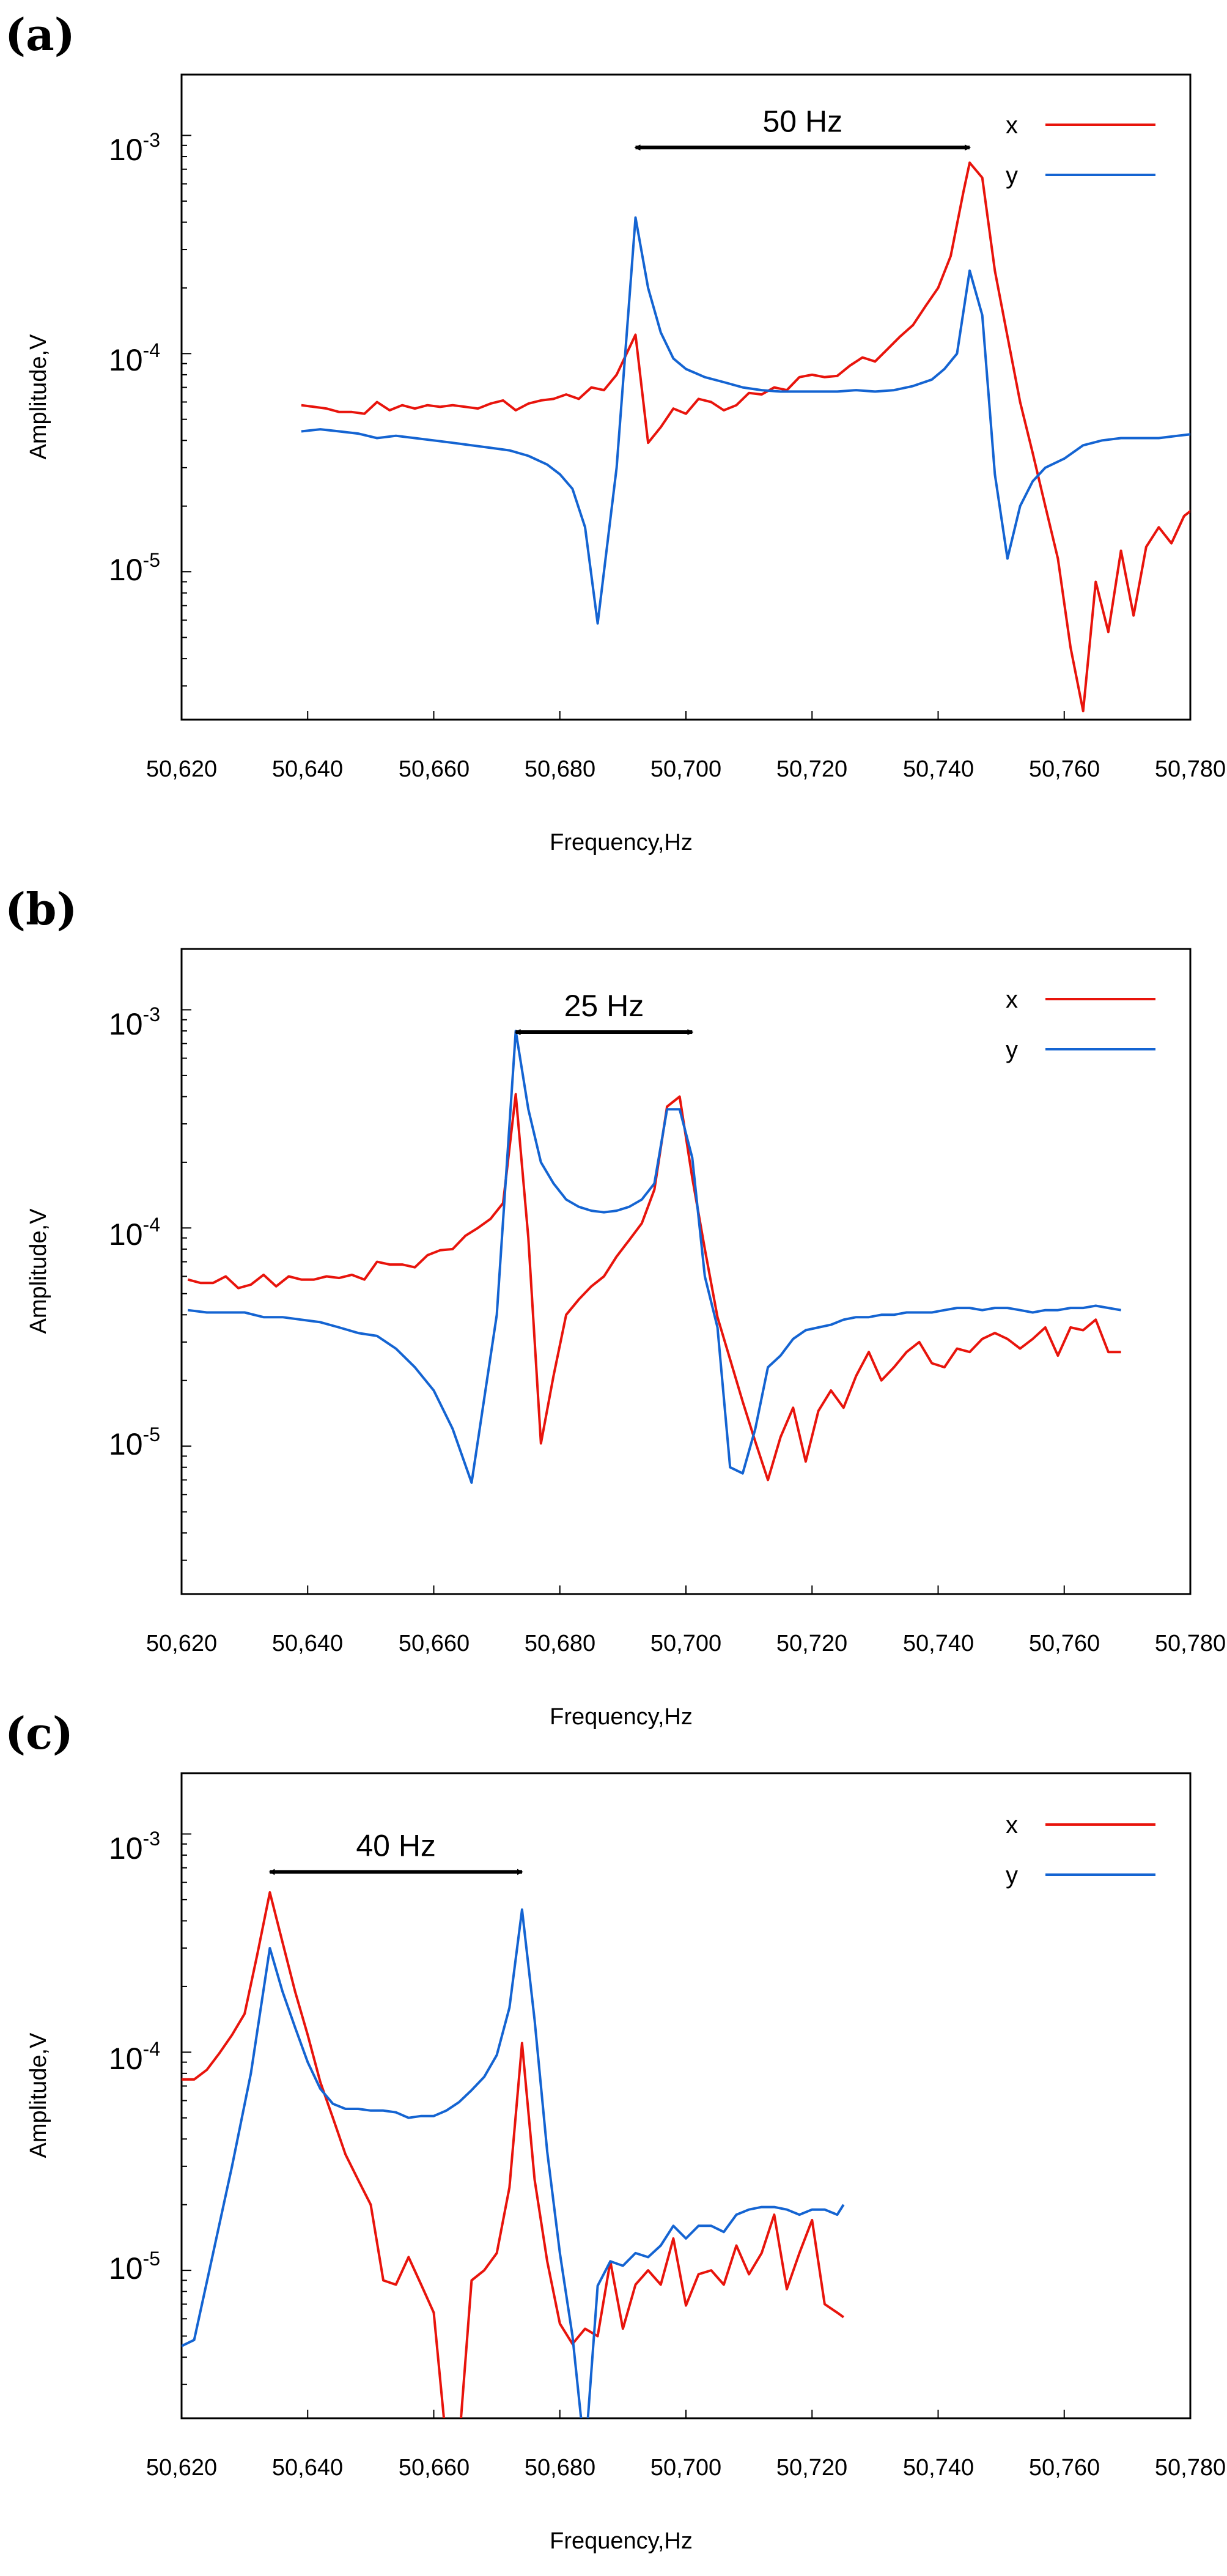 This screenshot has height=2576, width=1227. What do you see at coordinates (604, 1006) in the screenshot?
I see `annotation-label: 25 Hz` at bounding box center [604, 1006].